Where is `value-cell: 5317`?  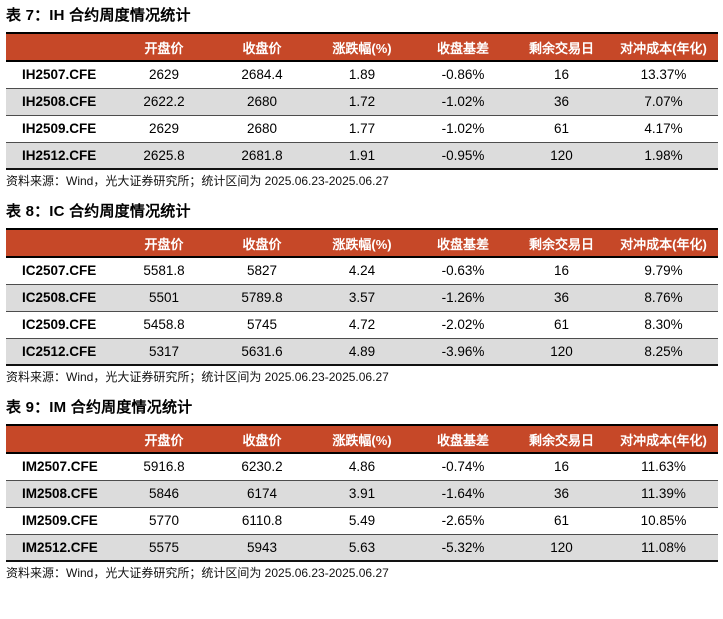 value-cell: 5317 is located at coordinates (164, 351).